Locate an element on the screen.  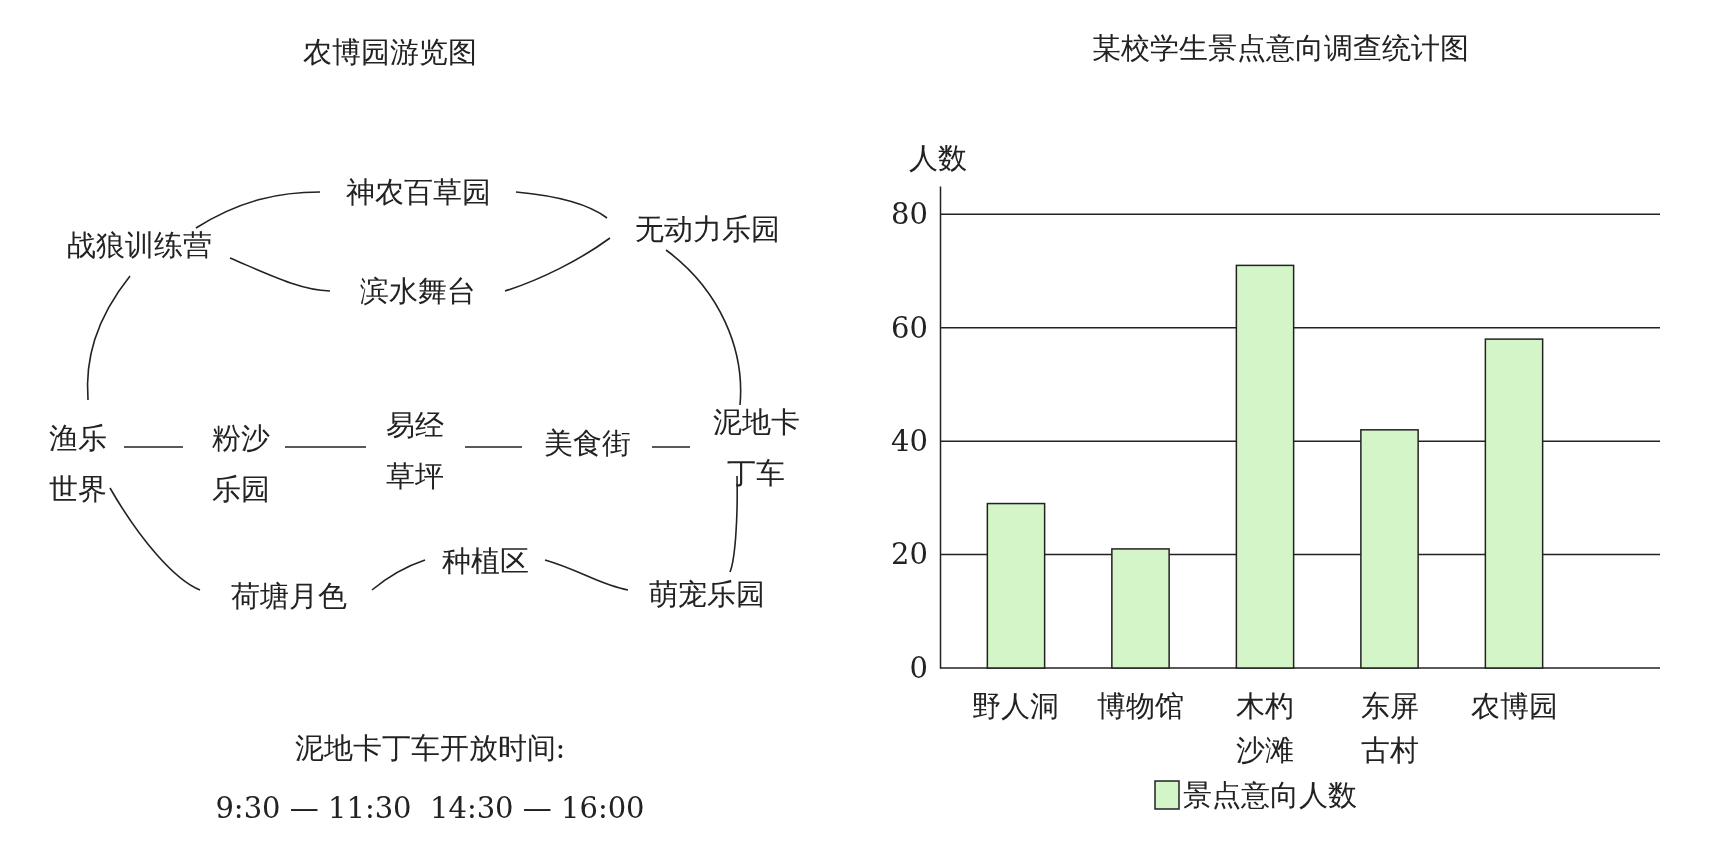
text: 神农百草园 is located at coordinates (418, 192).